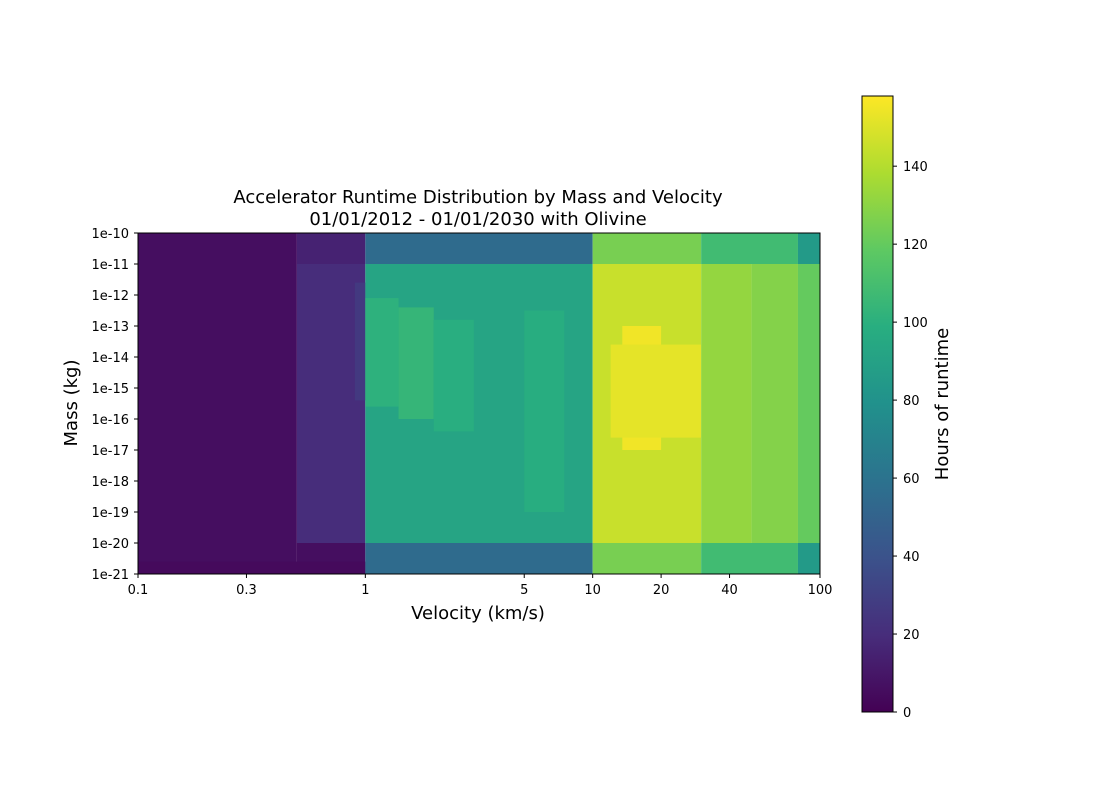 The height and width of the screenshot is (804, 1100). What do you see at coordinates (110, 544) in the screenshot?
I see `y-tick-label: 1e-20` at bounding box center [110, 544].